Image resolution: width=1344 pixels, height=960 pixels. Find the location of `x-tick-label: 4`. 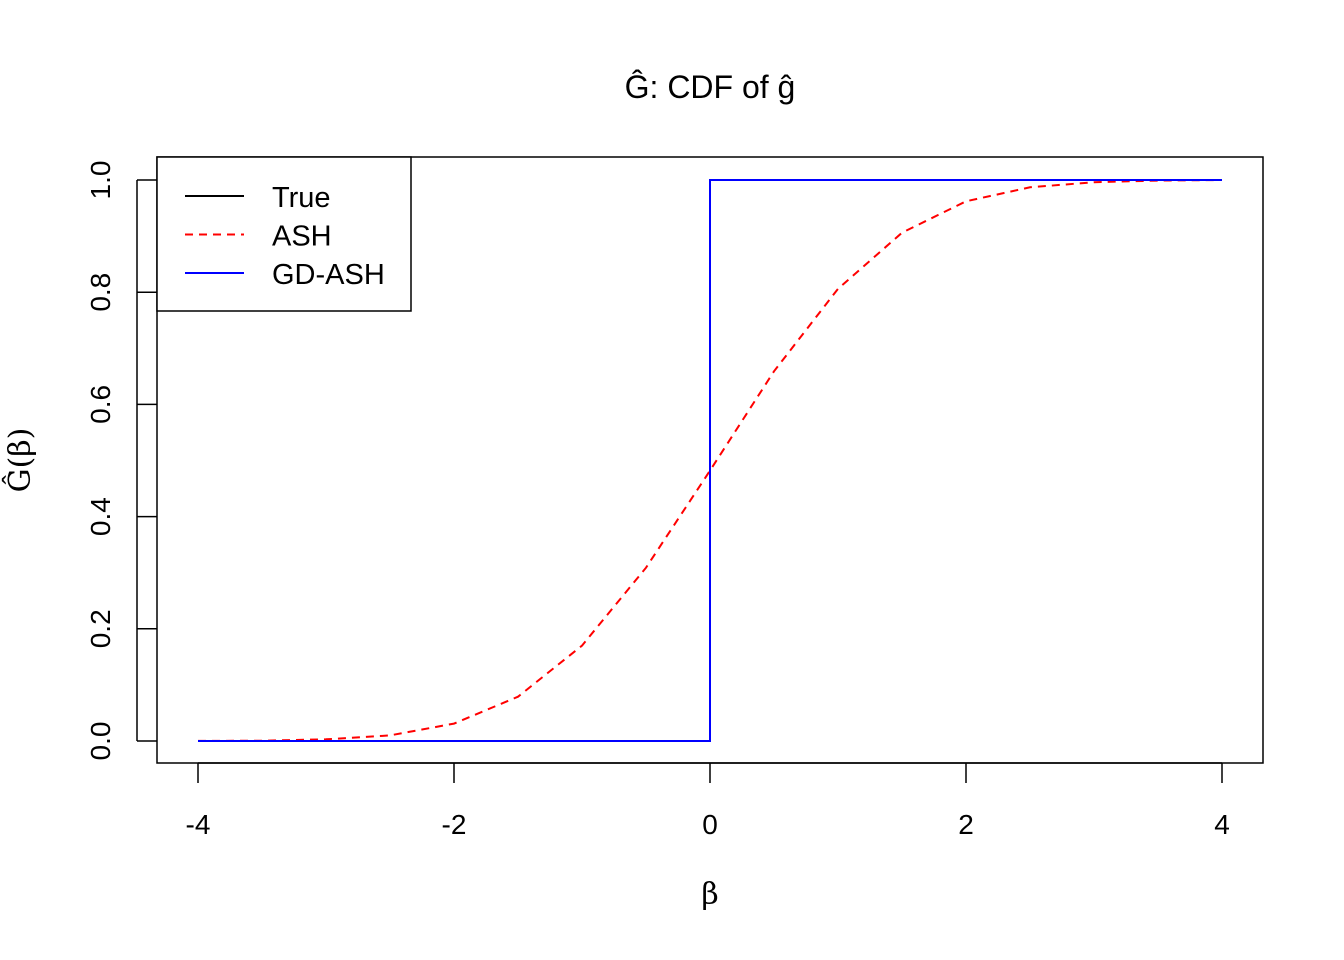

x-tick-label: 4 is located at coordinates (1222, 824).